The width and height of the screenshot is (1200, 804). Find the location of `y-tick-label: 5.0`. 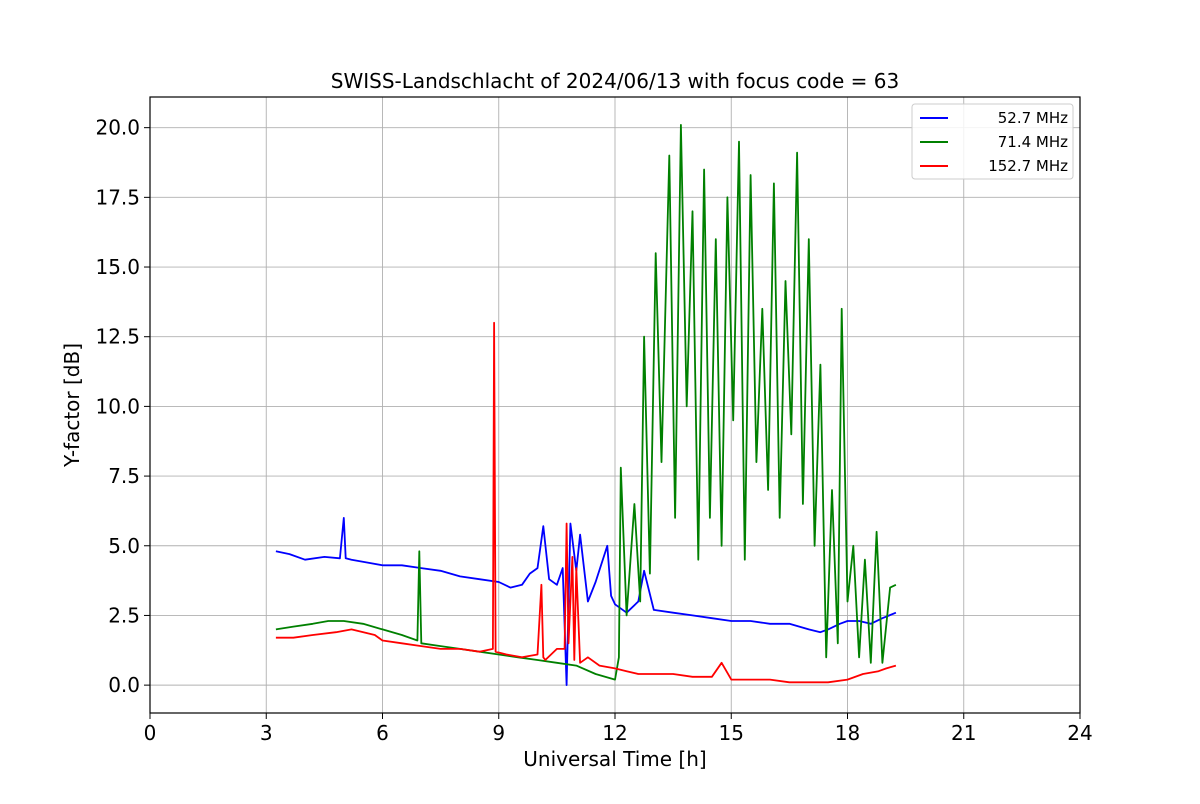

y-tick-label: 5.0 is located at coordinates (124, 546).